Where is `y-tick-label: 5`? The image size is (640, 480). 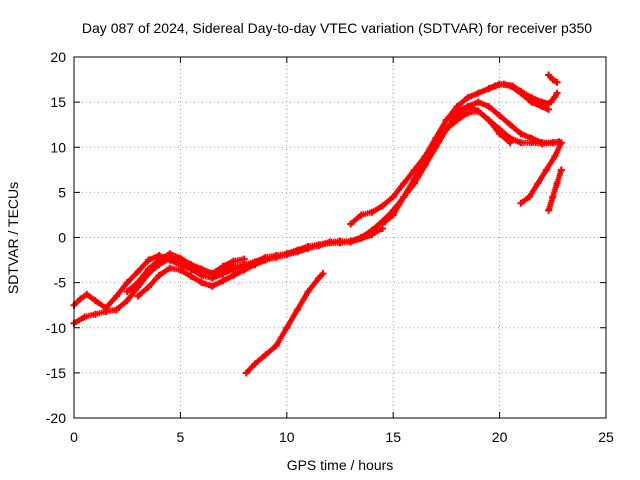
y-tick-label: 5 is located at coordinates (62, 192).